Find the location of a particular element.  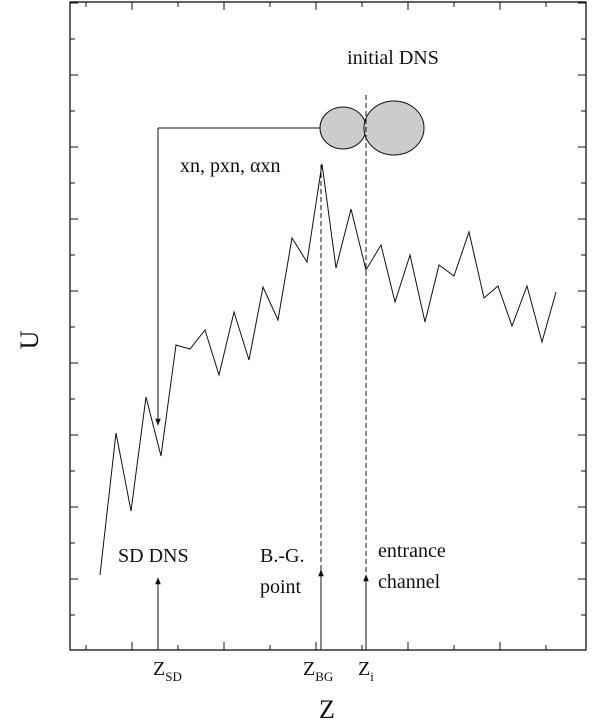

x-mark-sub: SD is located at coordinates (173, 676).